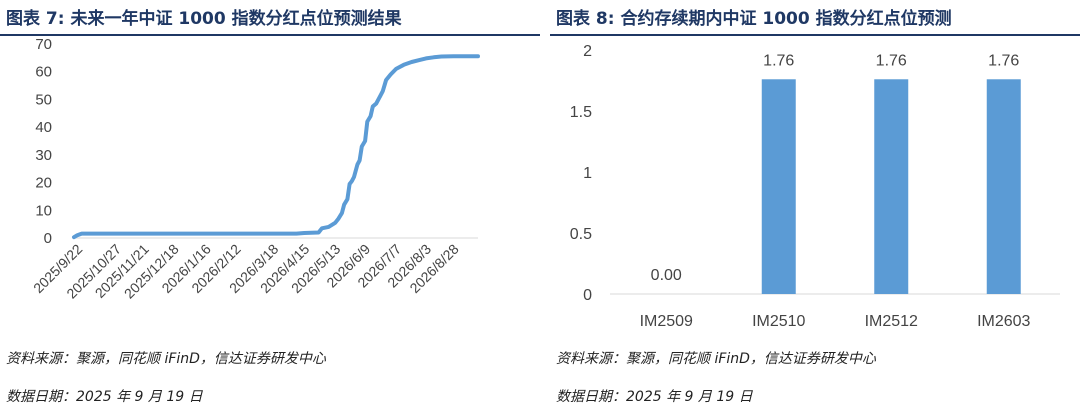 Image resolution: width=1080 pixels, height=412 pixels. Describe the element at coordinates (204, 19) in the screenshot. I see `chart-title: 图表 7: 未来一年中证 1000 指数分红点位预测结果` at that location.